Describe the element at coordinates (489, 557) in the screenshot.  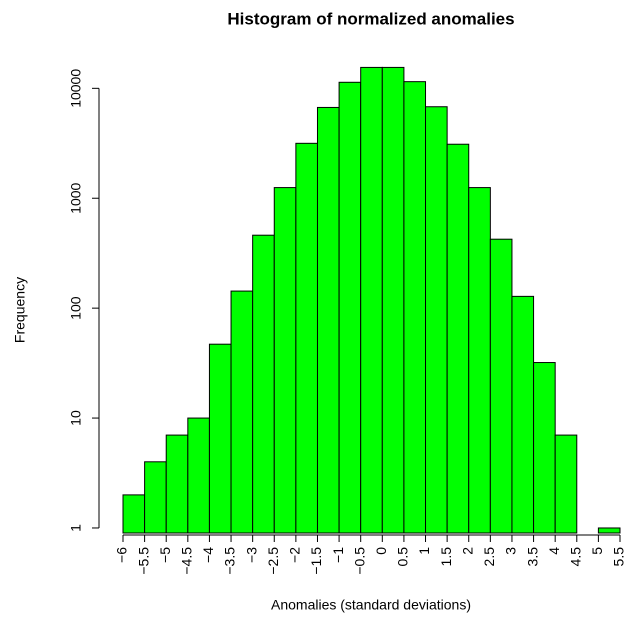
I see `x-tick-label: 2.5` at that location.